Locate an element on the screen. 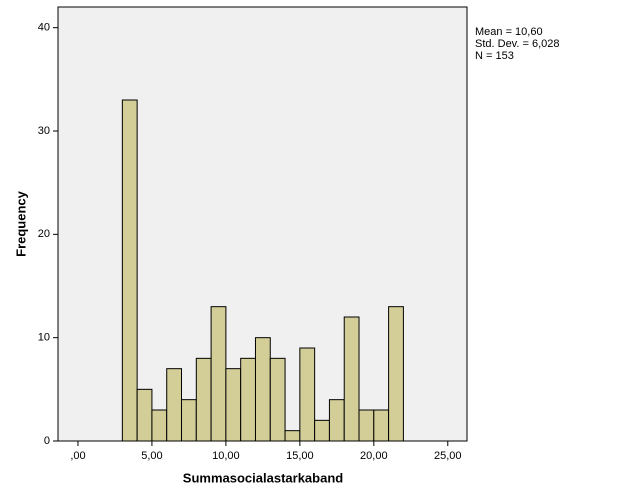 The image size is (626, 501). x-tick-label: 25,00 is located at coordinates (448, 456).